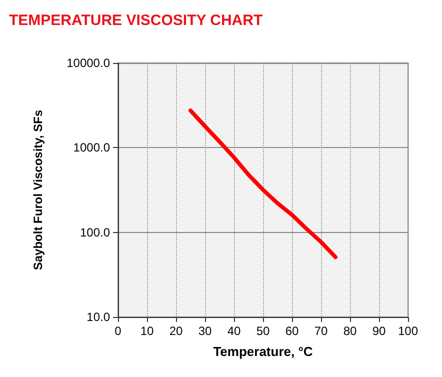  I want to click on x-tick-label: 50, so click(263, 331).